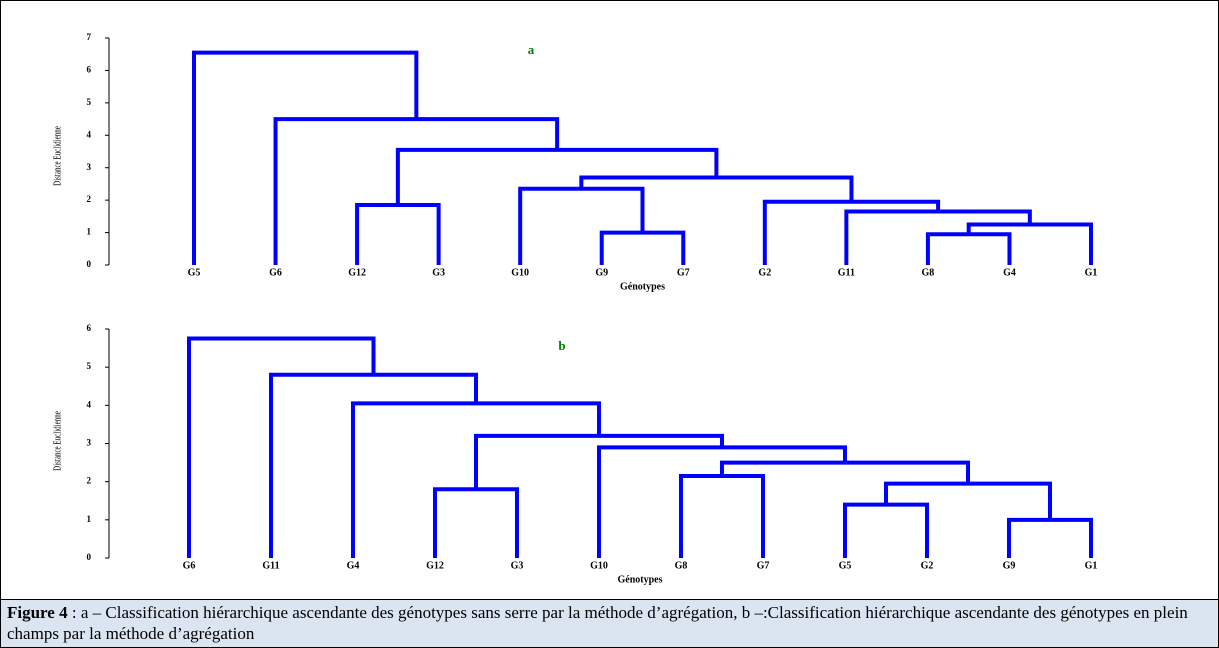  What do you see at coordinates (89, 37) in the screenshot?
I see `y-tick-label: 7` at bounding box center [89, 37].